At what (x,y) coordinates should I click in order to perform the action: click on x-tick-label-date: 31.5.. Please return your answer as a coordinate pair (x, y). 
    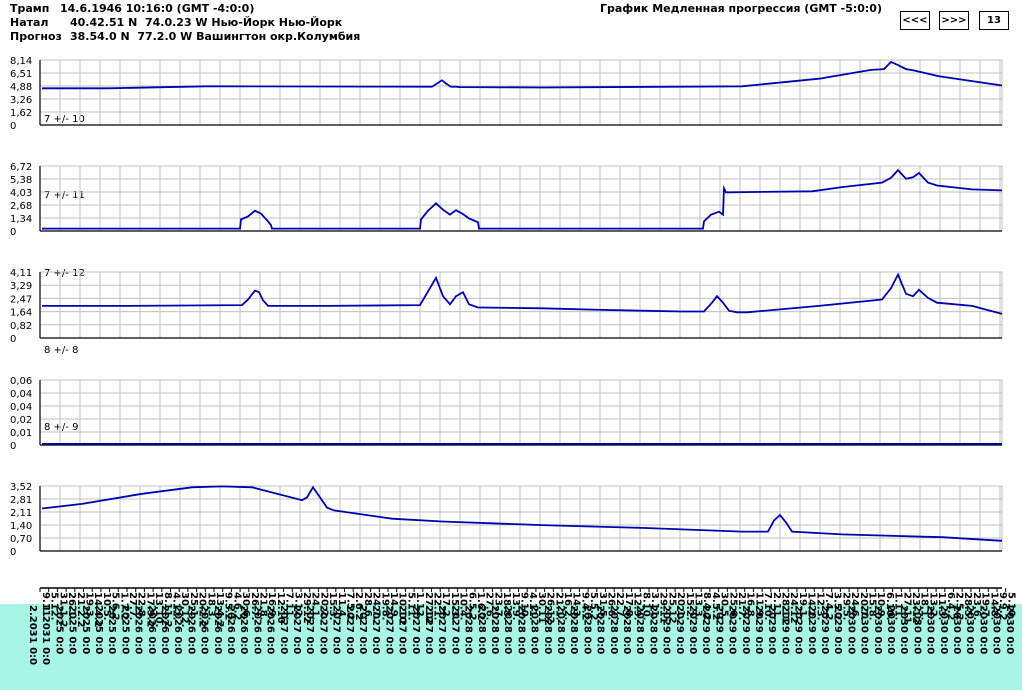
    Looking at the image, I should click on (602, 606).